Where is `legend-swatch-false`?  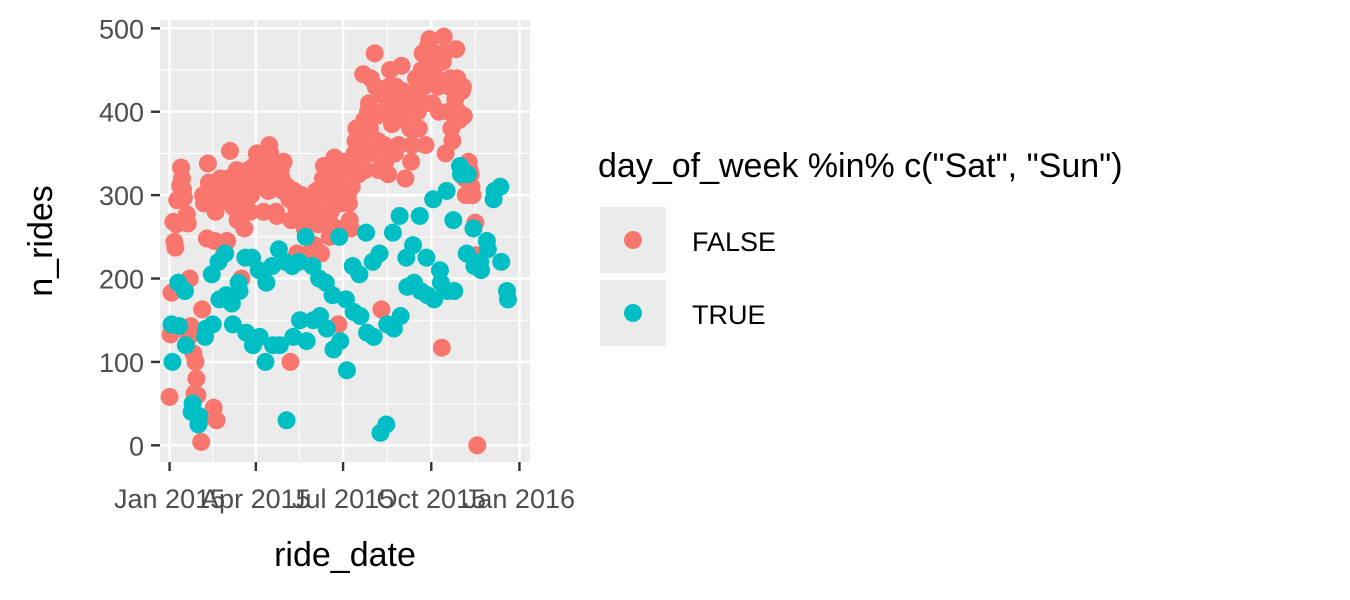
legend-swatch-false is located at coordinates (633, 240).